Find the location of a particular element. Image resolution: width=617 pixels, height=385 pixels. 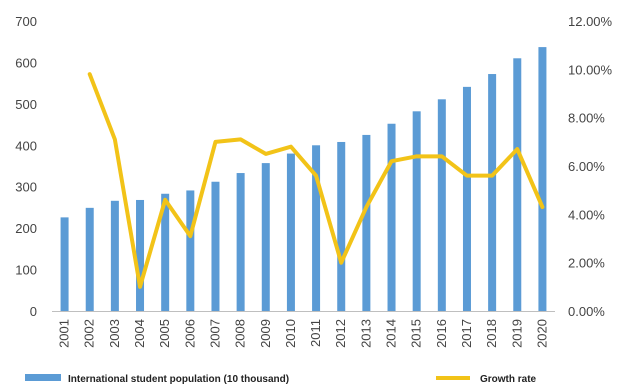

right-axis: 0.00% 2.00% 4.00% 6.00% 8.00% 10.00% 12.00% is located at coordinates (590, 166).